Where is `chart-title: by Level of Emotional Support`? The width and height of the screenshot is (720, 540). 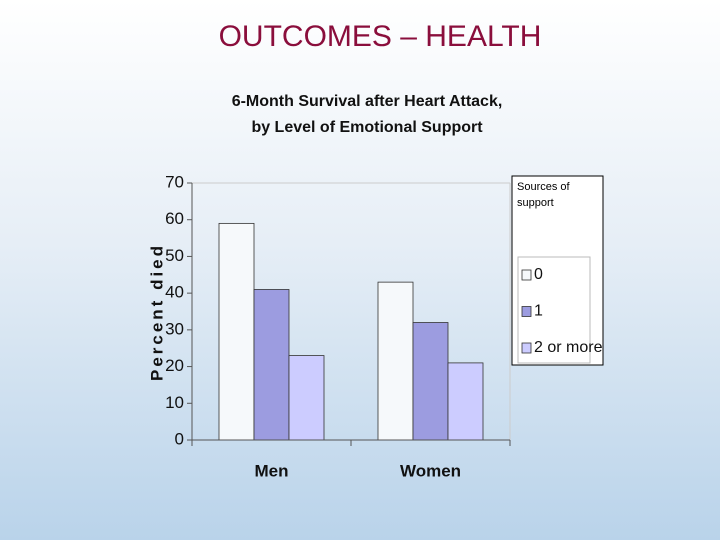 chart-title: by Level of Emotional Support is located at coordinates (367, 127).